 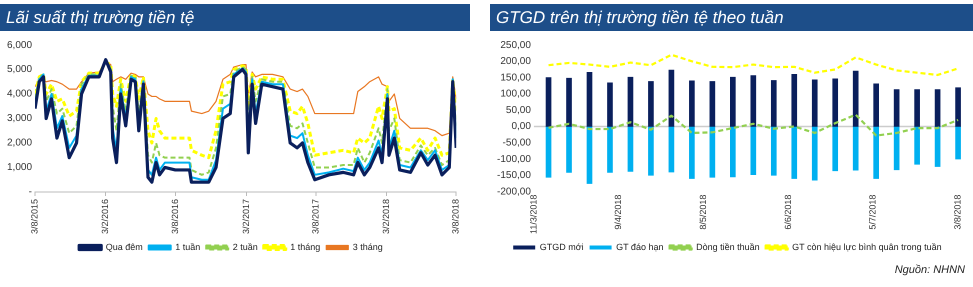 What do you see at coordinates (517, 143) in the screenshot?
I see `y-tick-label: -50,00` at bounding box center [517, 143].